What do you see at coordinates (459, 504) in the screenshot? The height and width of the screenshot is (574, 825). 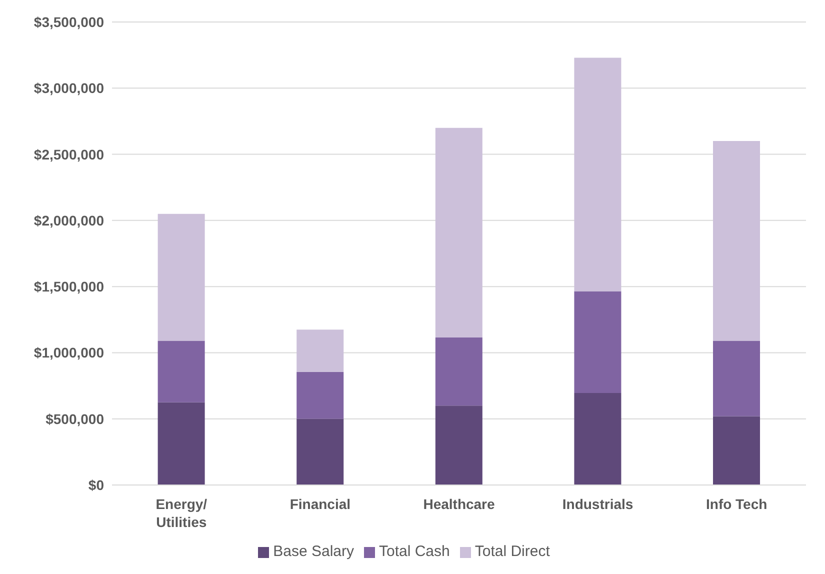 I see `x-tick-label: Healthcare` at bounding box center [459, 504].